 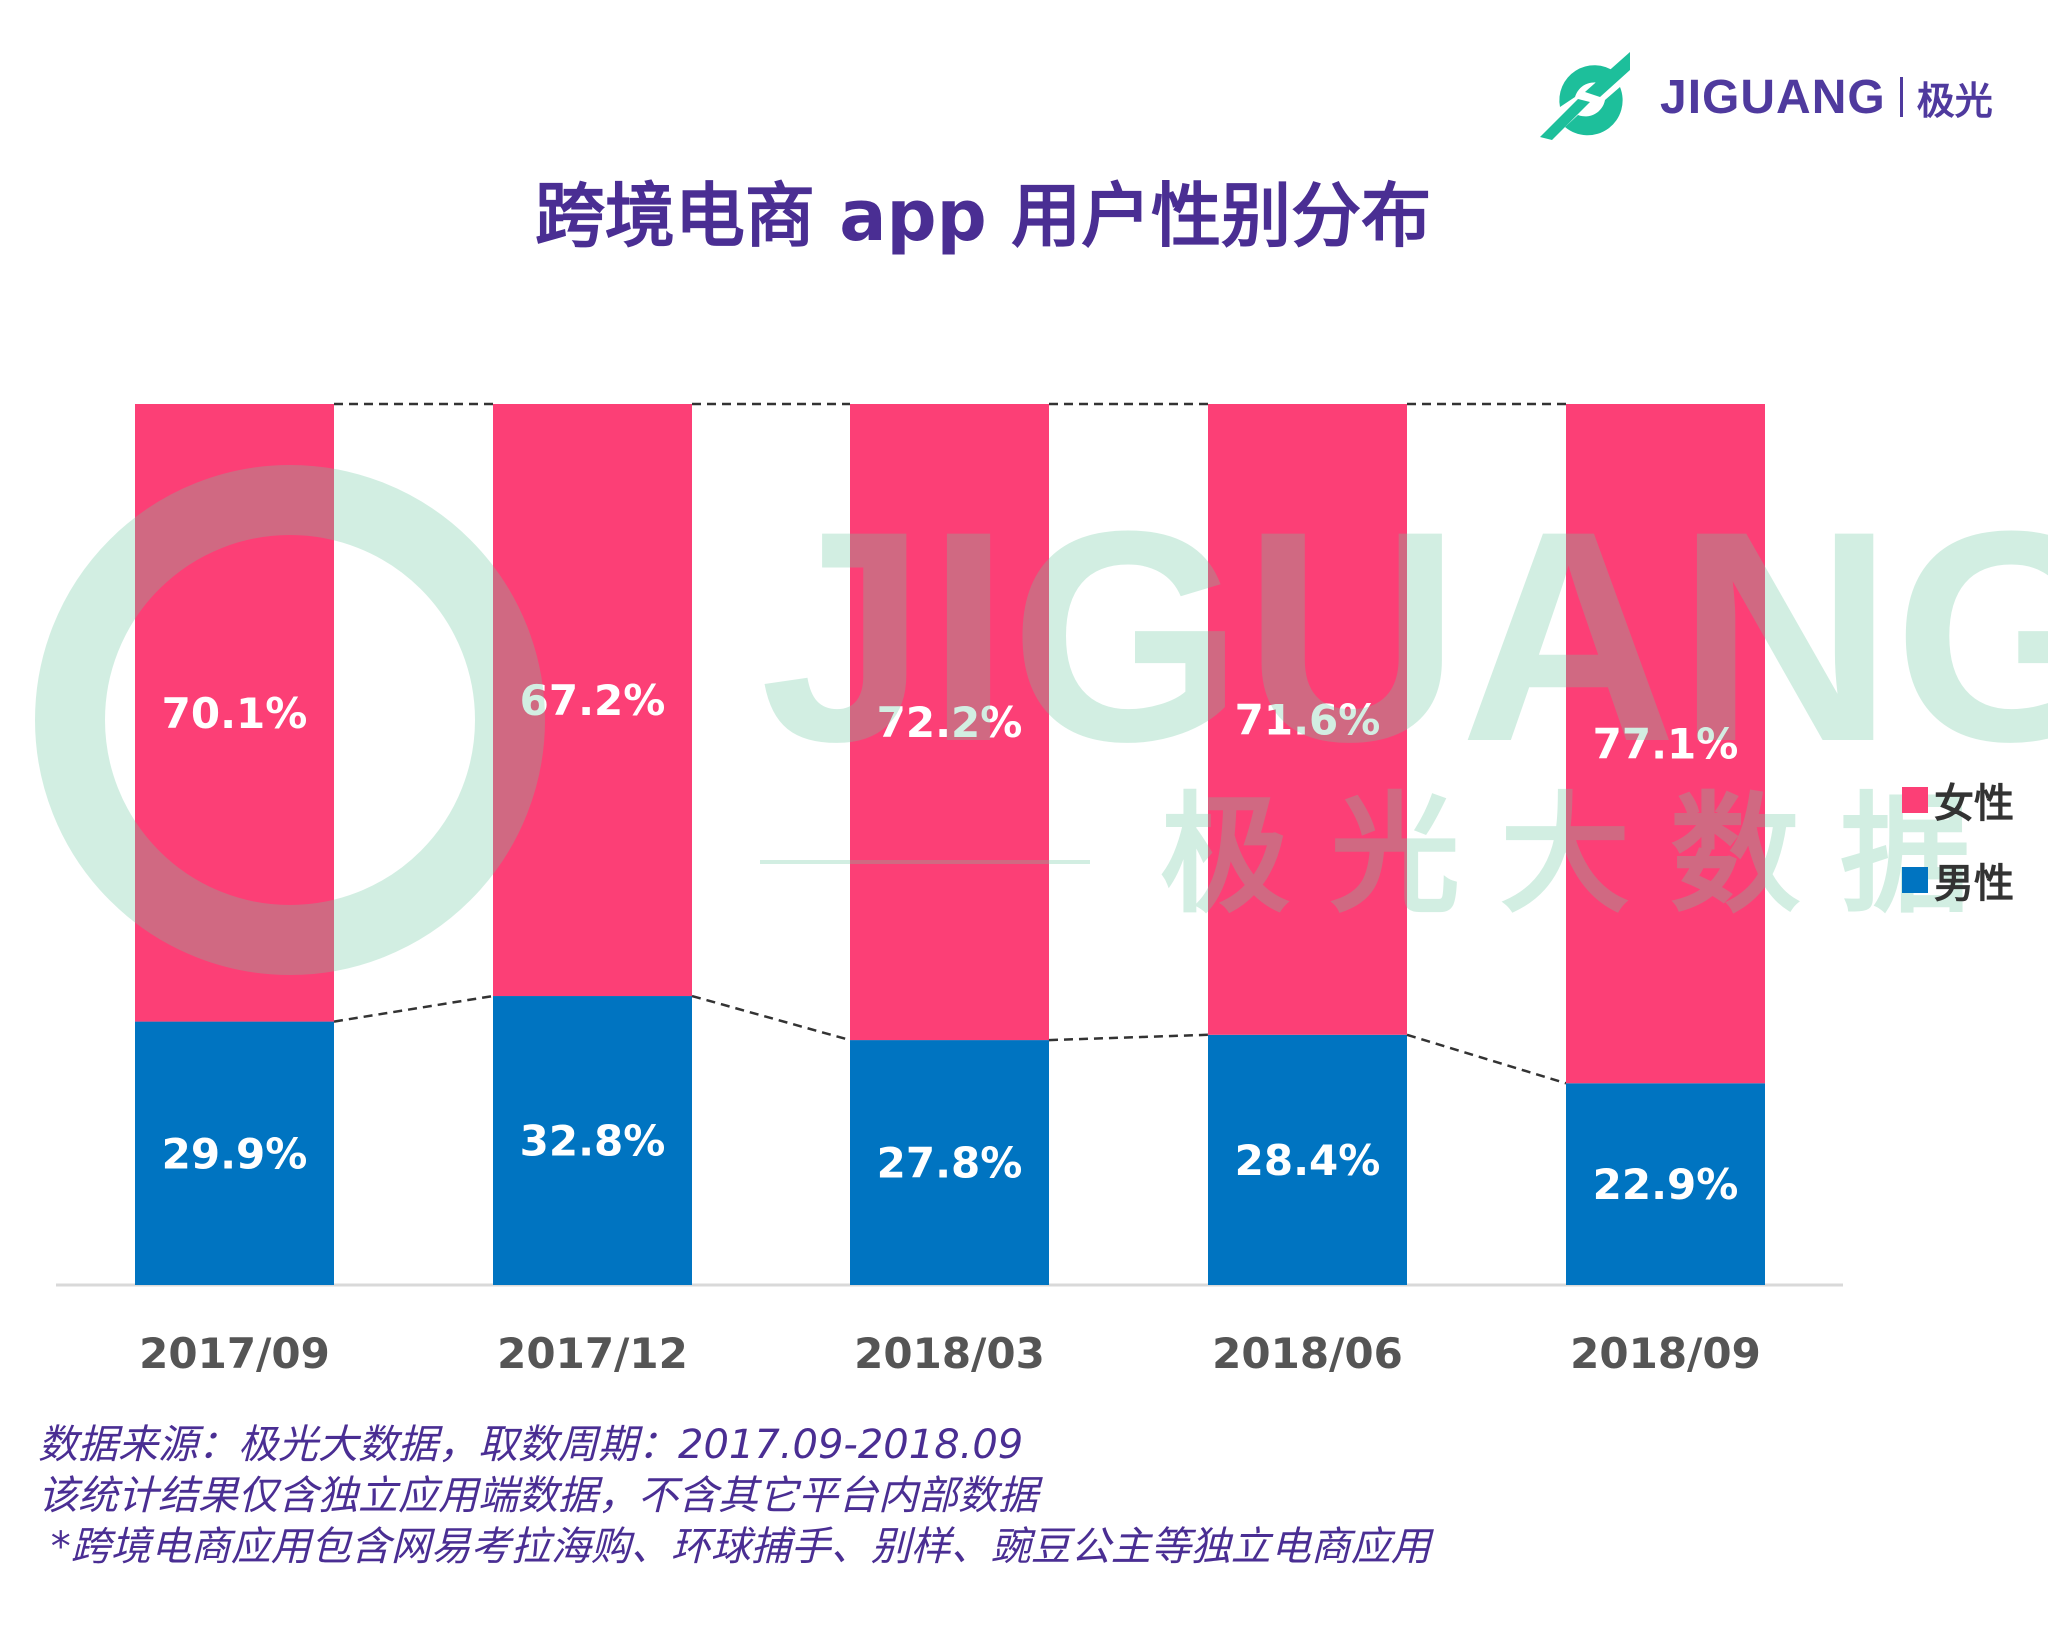 What do you see at coordinates (1901, 97) in the screenshot?
I see `logo-divider` at bounding box center [1901, 97].